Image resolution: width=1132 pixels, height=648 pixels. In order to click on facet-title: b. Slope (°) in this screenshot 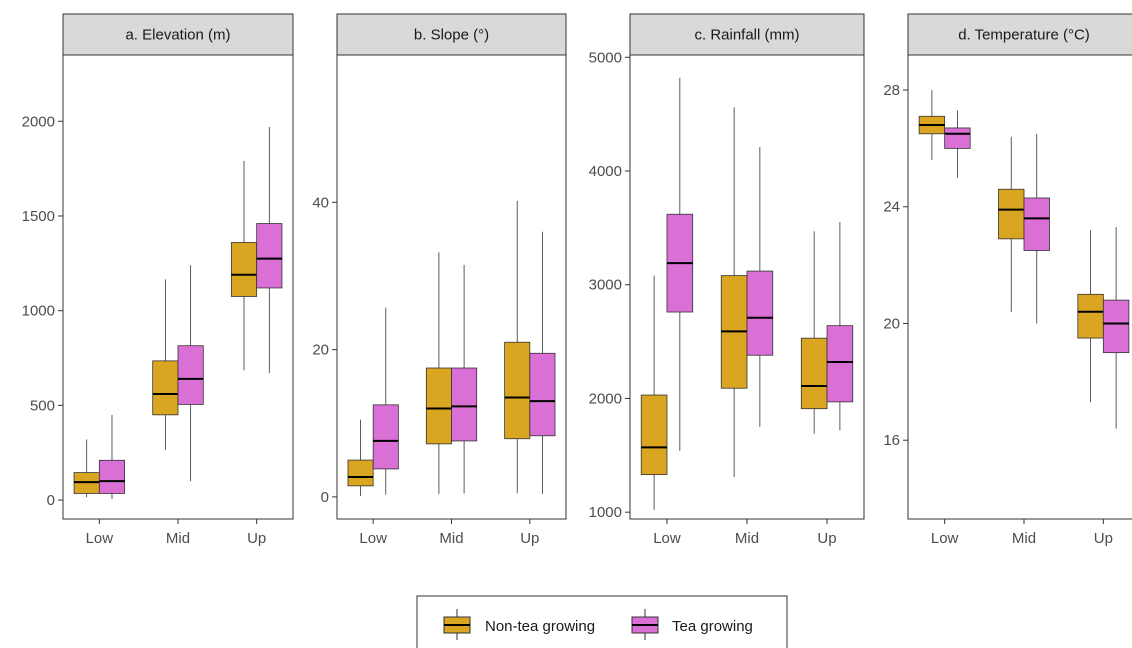, I will do `click(451, 35)`.